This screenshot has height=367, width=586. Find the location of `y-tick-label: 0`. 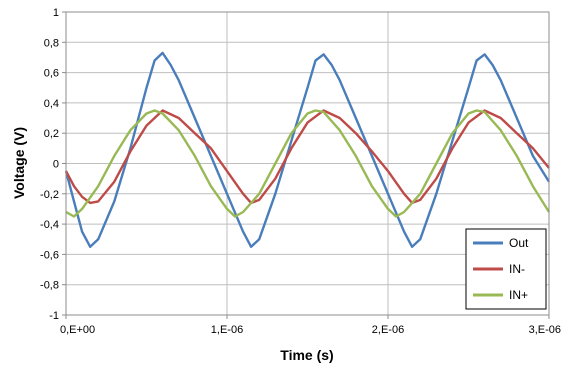

y-tick-label: 0 is located at coordinates (56, 165).